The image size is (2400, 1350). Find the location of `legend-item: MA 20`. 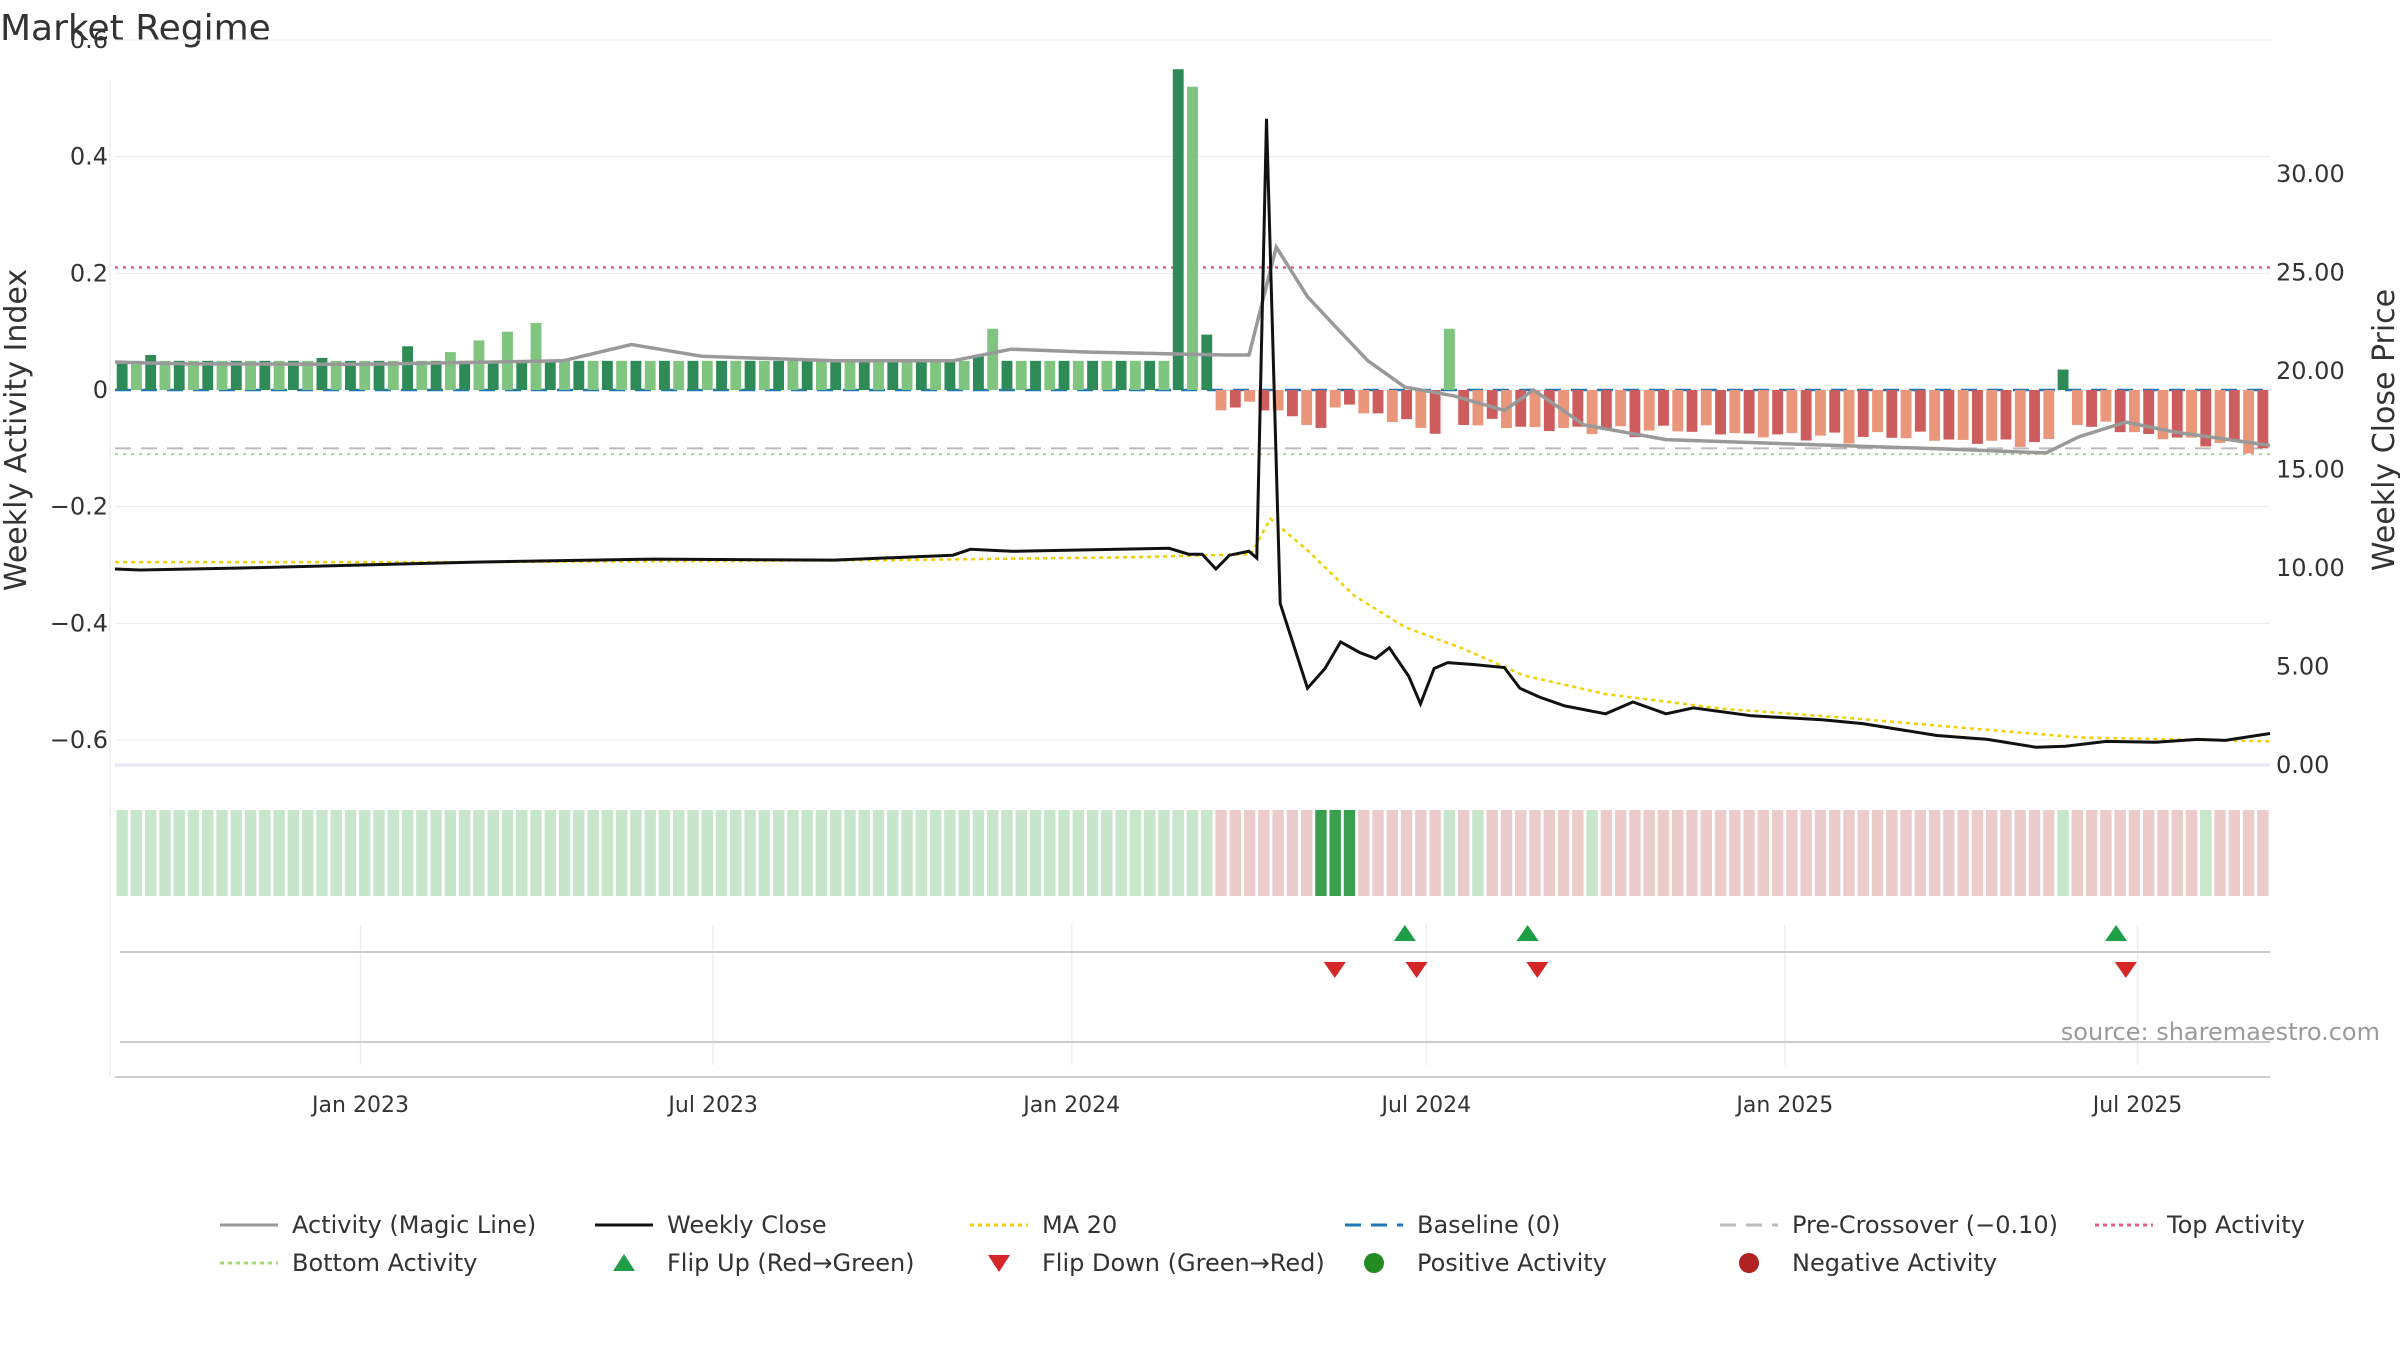

legend-item: MA 20 is located at coordinates (1043, 1225).